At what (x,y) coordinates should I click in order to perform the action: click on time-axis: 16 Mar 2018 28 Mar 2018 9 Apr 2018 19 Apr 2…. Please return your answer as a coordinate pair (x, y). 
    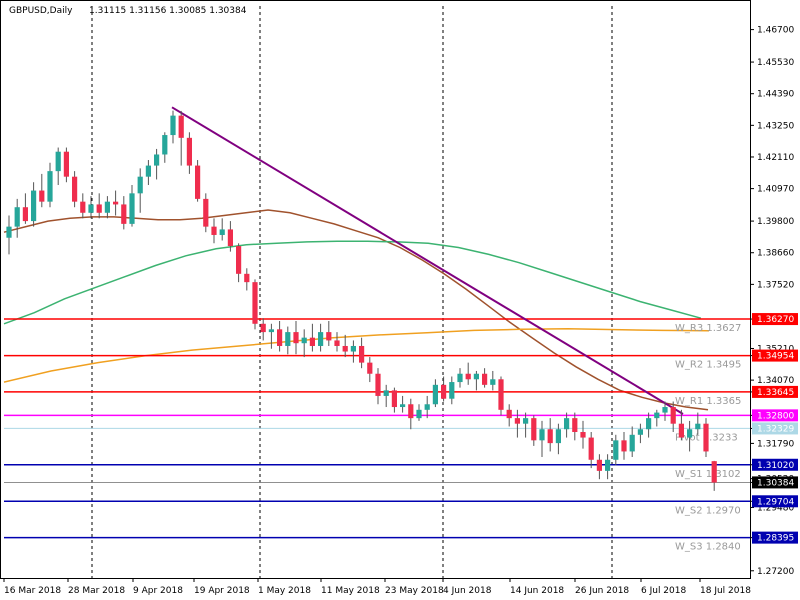
    Looking at the image, I should click on (377, 587).